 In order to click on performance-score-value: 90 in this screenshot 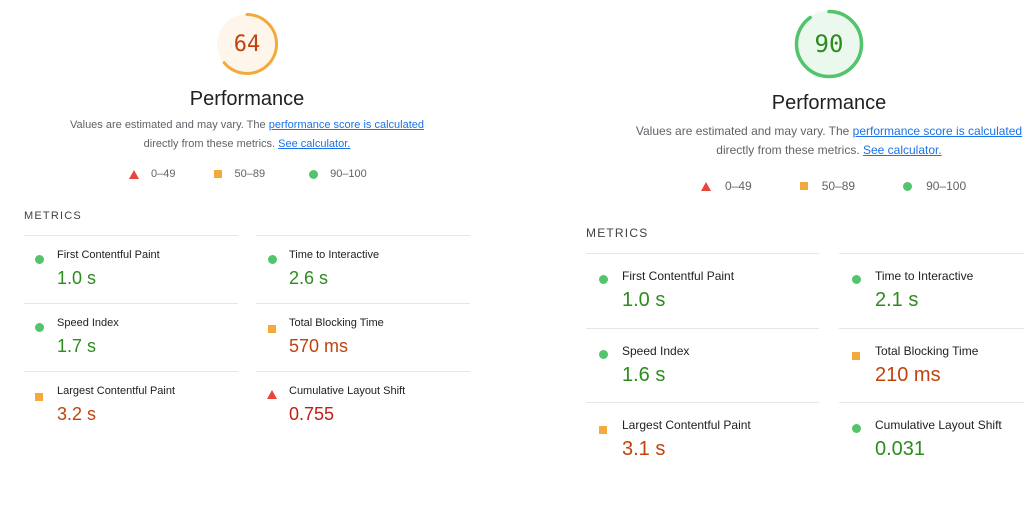, I will do `click(829, 44)`.